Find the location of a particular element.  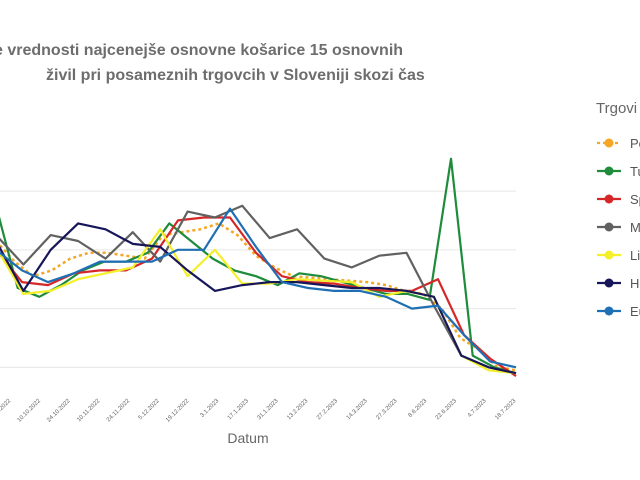

legend-item-eu: Eu is located at coordinates (618, 311).